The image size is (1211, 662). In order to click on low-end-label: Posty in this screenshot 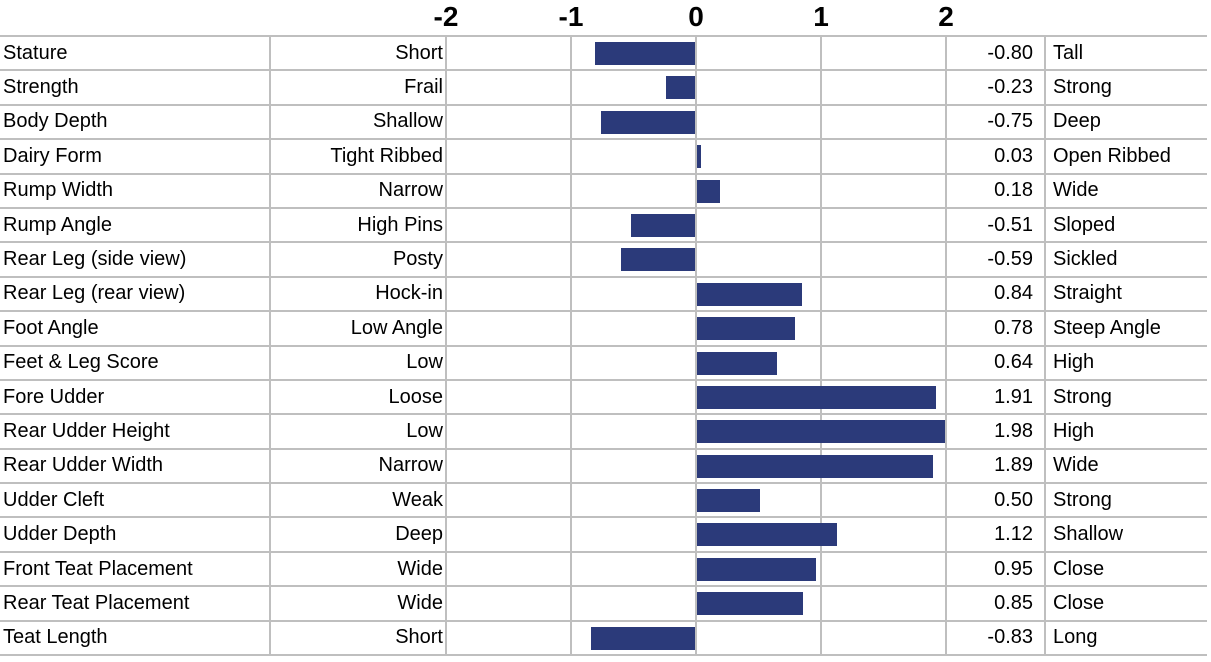, I will do `click(417, 259)`.